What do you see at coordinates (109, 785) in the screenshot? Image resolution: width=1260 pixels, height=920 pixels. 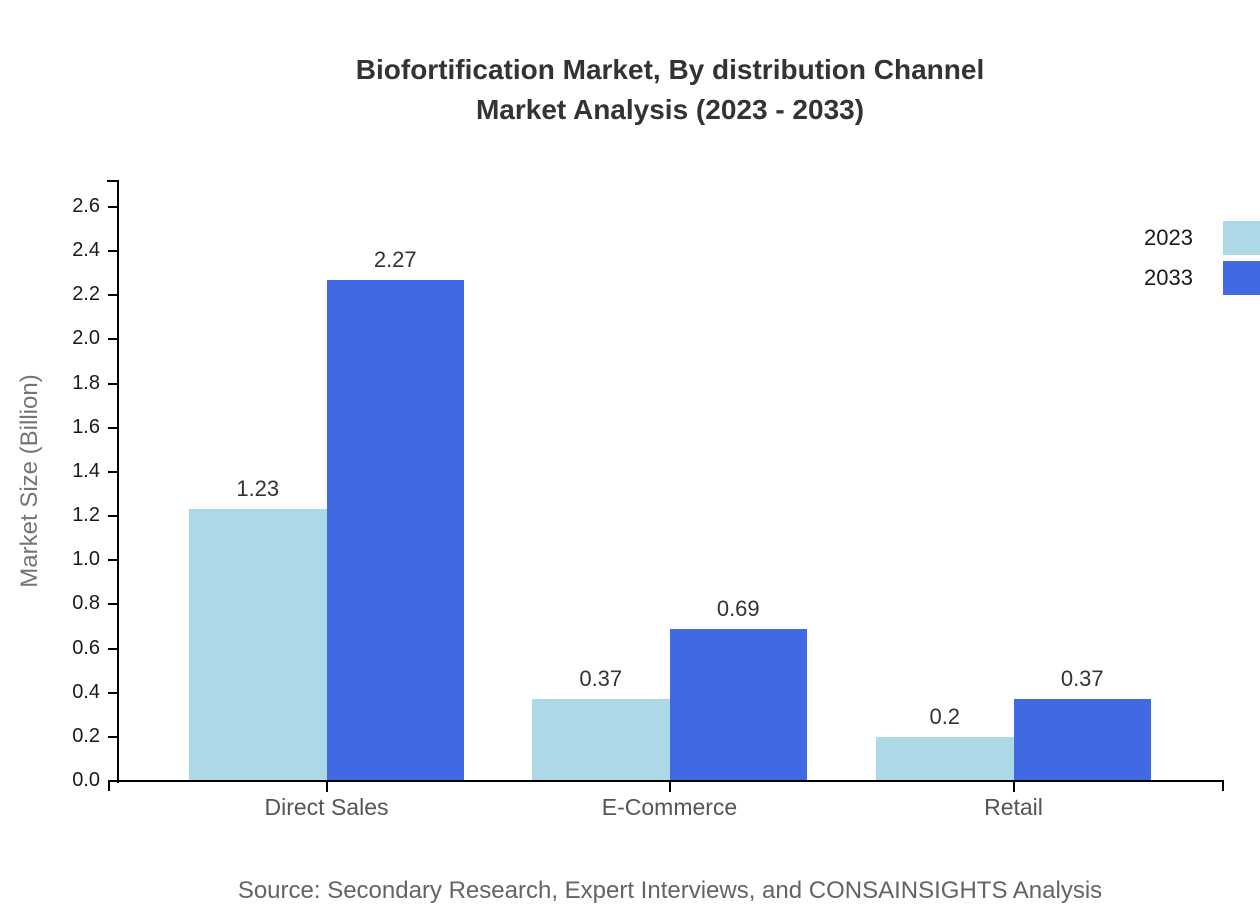 I see `x-axis-left-end-tick` at bounding box center [109, 785].